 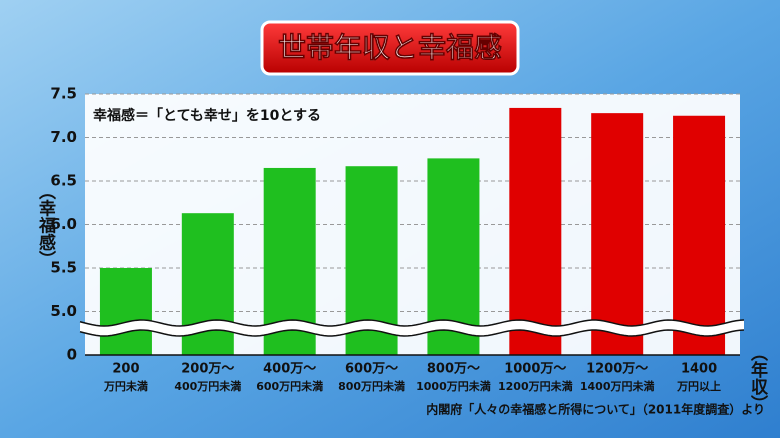 I want to click on y-tick-label: 7.5, so click(x=63, y=94).